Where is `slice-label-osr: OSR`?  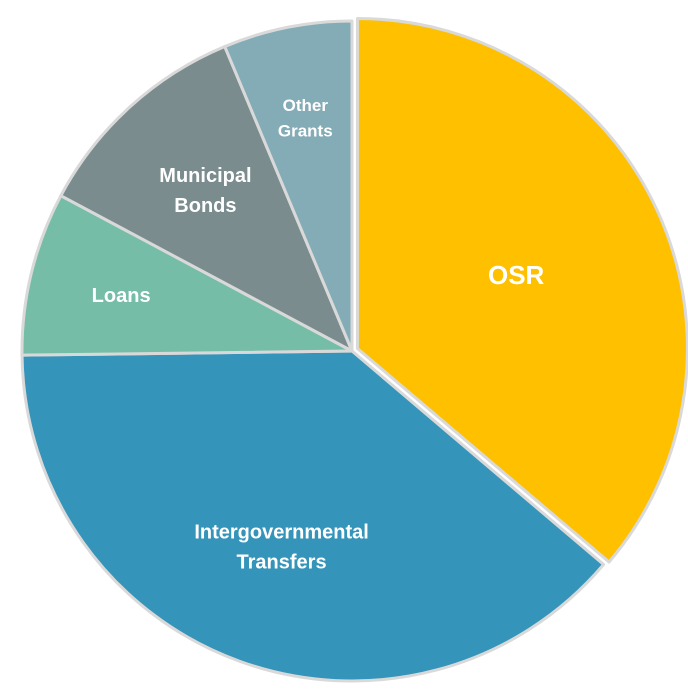
slice-label-osr: OSR is located at coordinates (516, 275).